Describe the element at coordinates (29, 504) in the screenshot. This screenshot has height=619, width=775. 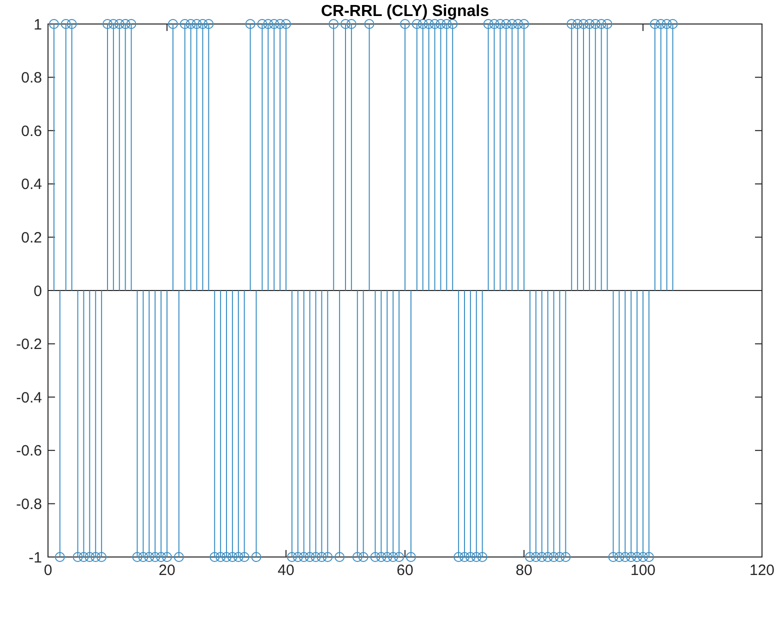
I see `y-tick-label: -0.8` at that location.